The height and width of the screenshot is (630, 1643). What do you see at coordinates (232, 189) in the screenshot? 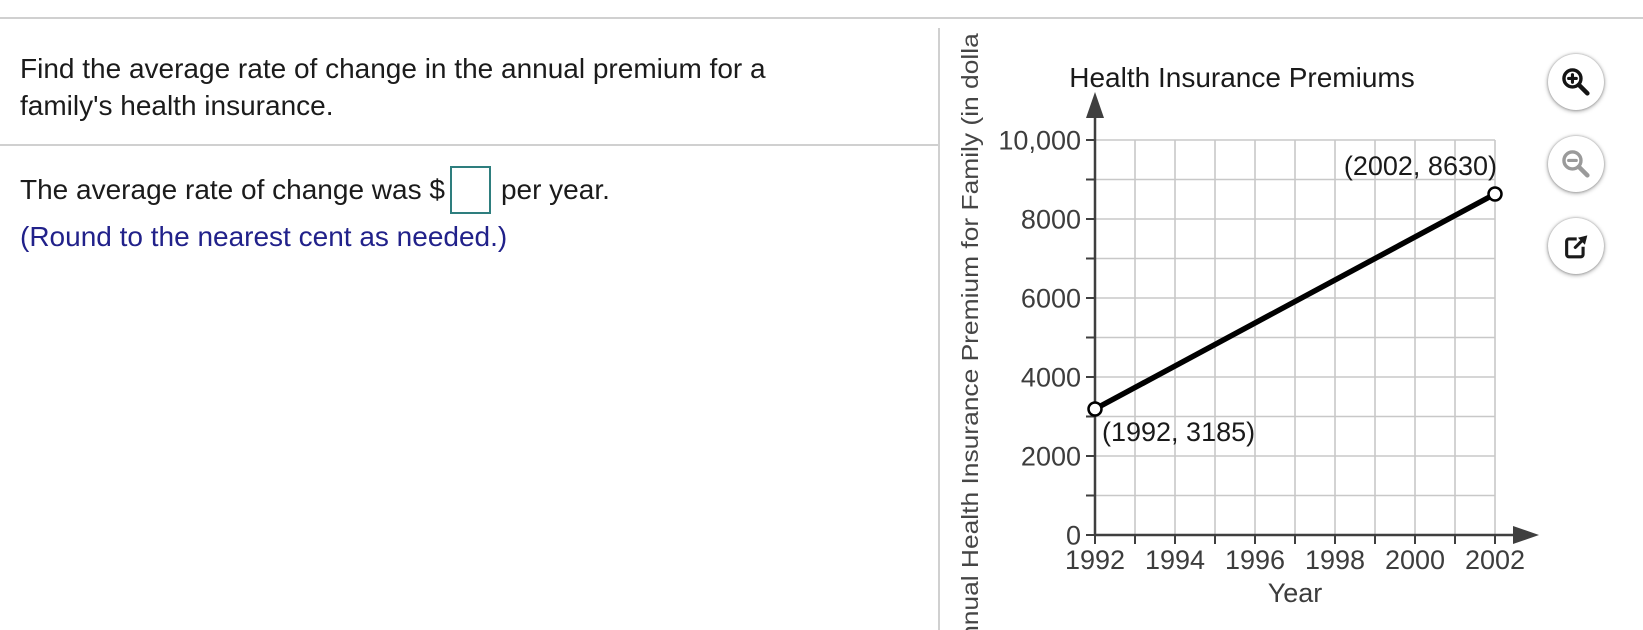
I see `answer-prefix: The average rate of change was $` at bounding box center [232, 189].